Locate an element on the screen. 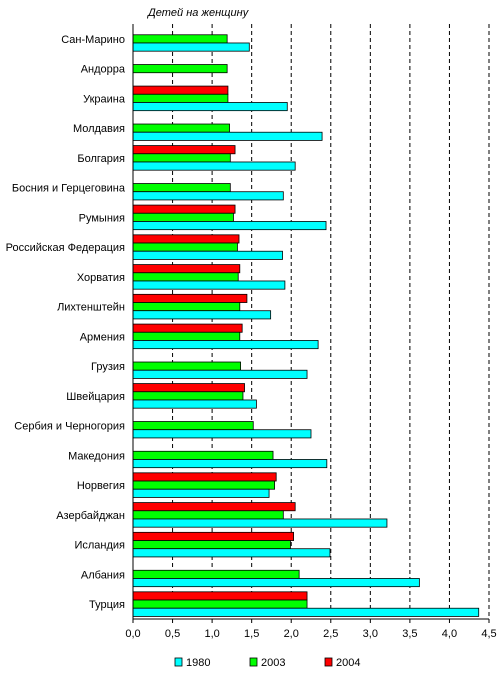 This screenshot has width=500, height=687. legend-swatch-2003 is located at coordinates (253, 662).